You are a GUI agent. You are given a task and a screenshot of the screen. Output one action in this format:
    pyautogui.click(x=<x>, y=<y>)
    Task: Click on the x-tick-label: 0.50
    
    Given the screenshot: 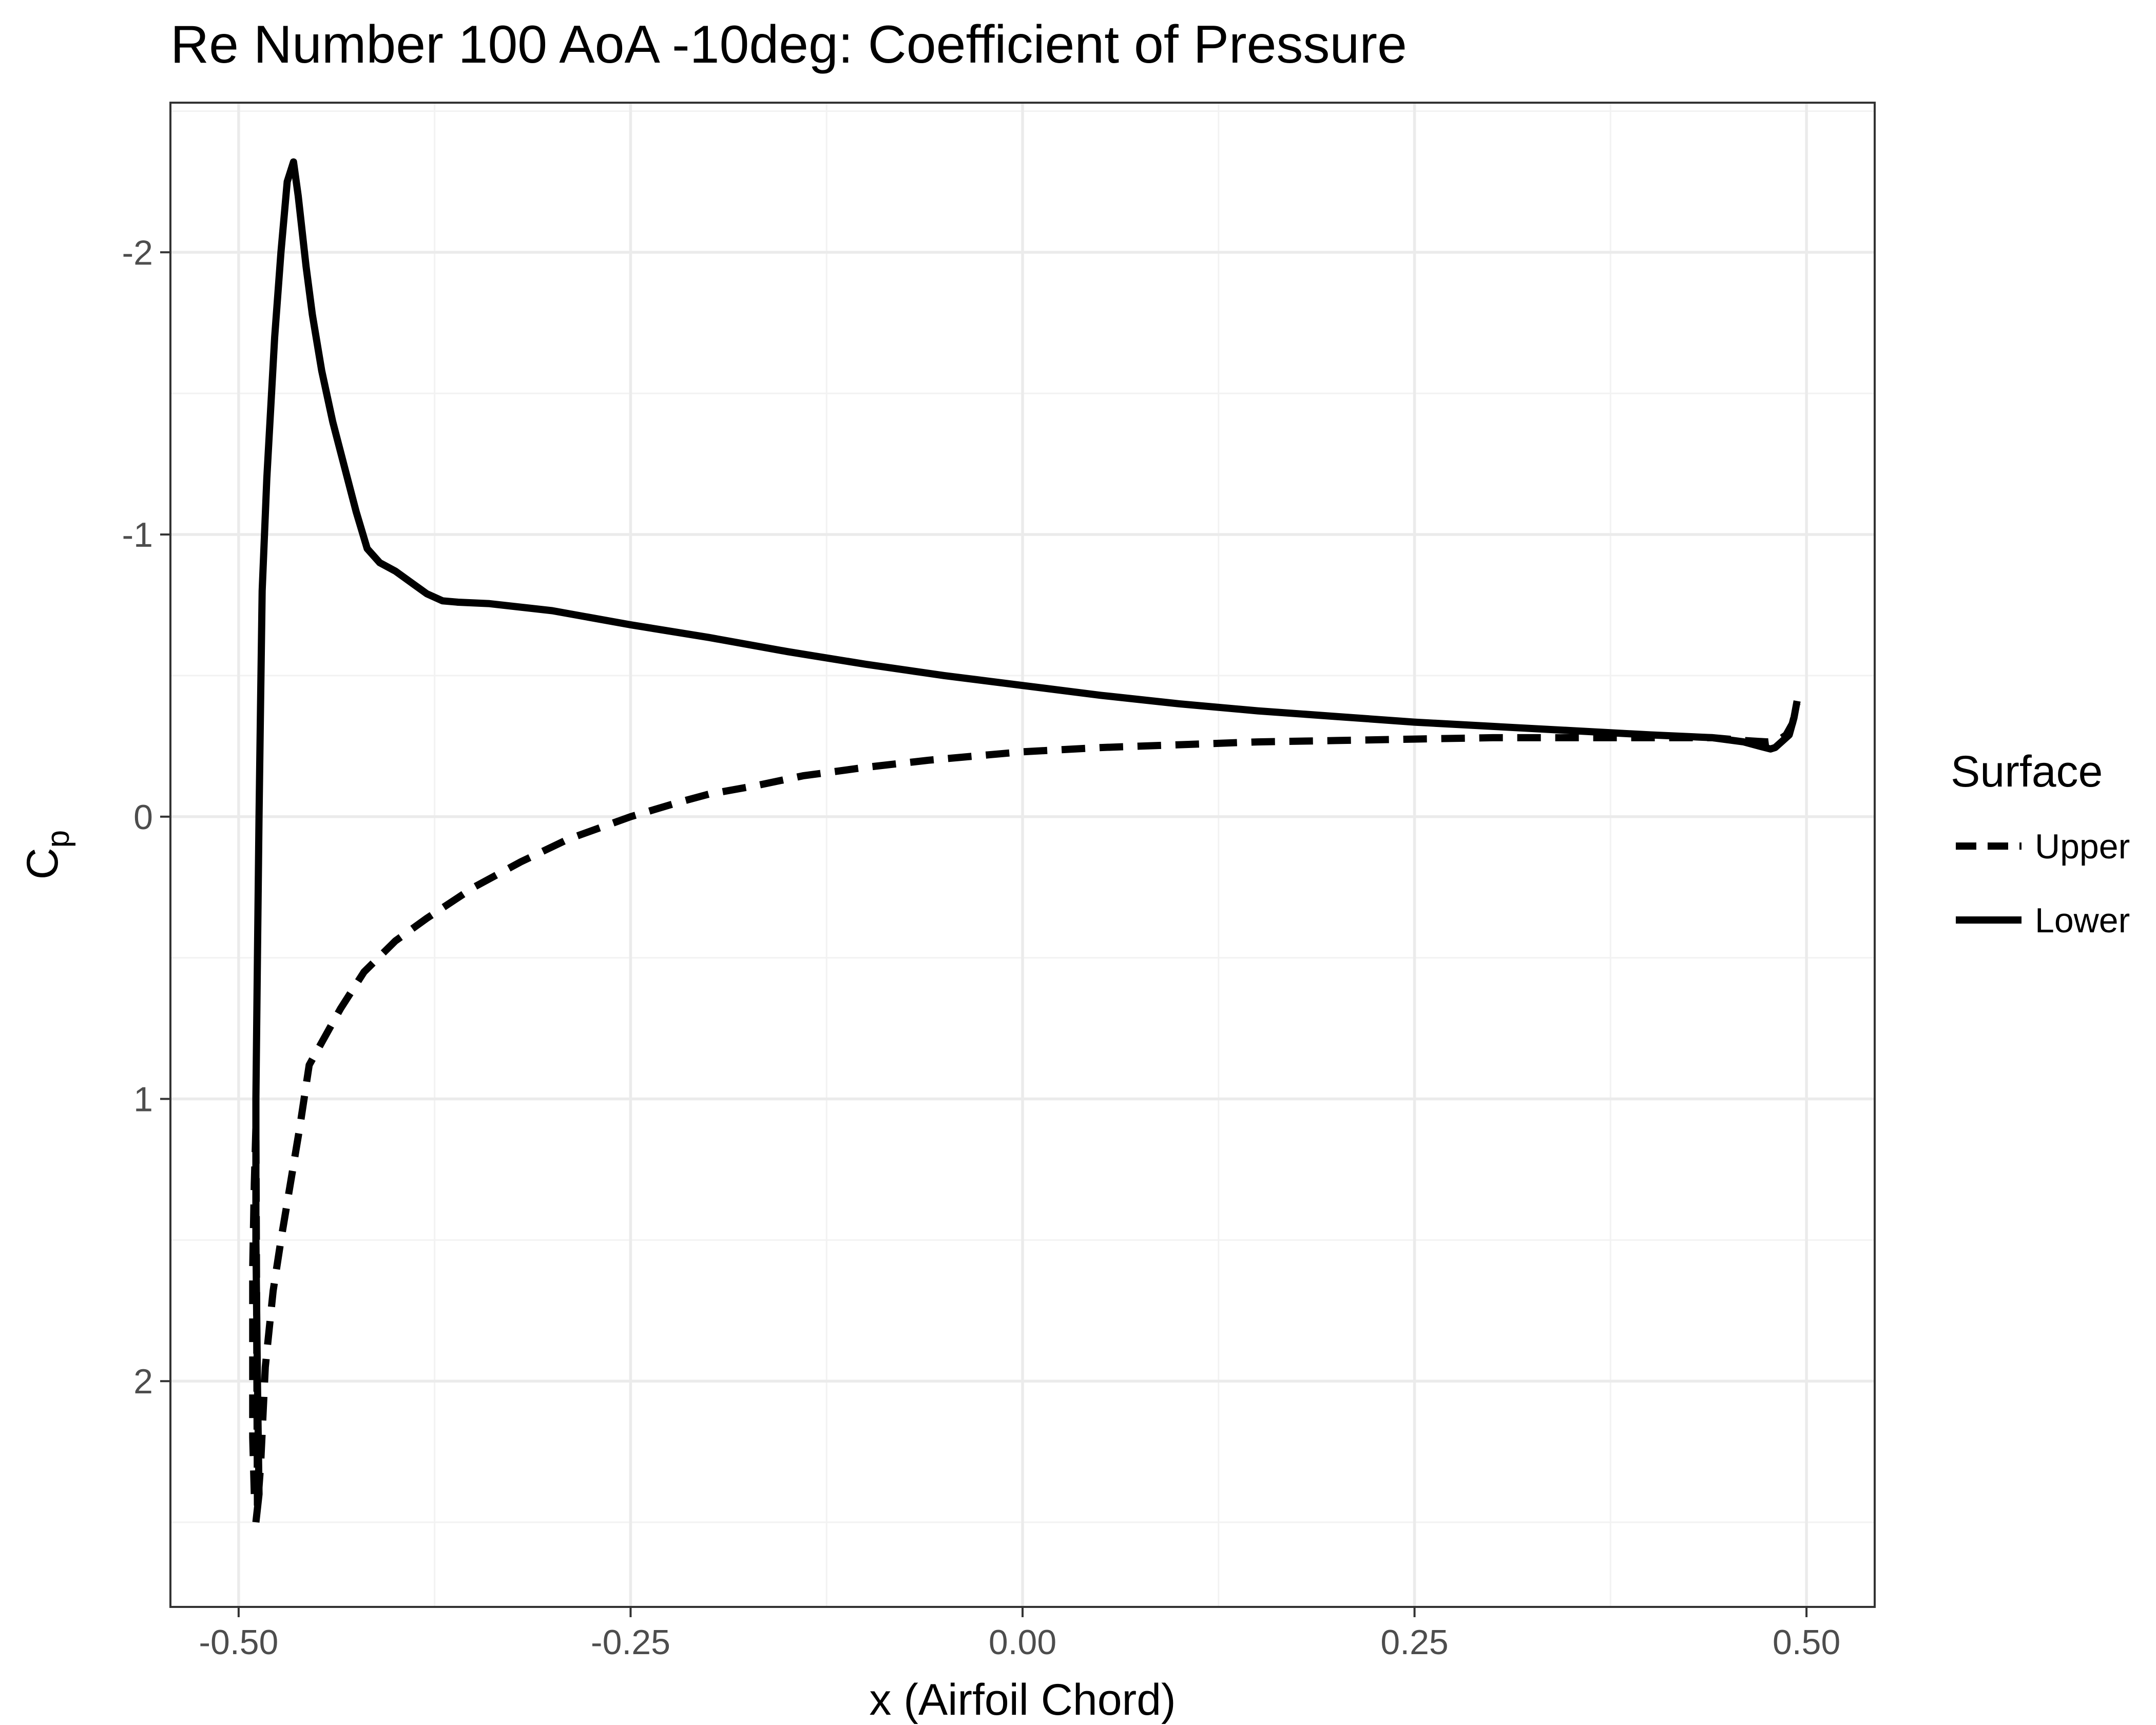 What is the action you would take?
    pyautogui.click(x=1806, y=1642)
    